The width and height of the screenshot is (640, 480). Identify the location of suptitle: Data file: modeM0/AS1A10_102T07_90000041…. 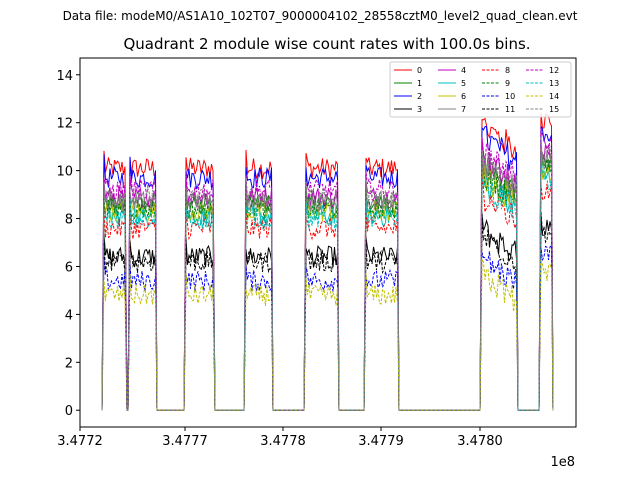
(320, 16).